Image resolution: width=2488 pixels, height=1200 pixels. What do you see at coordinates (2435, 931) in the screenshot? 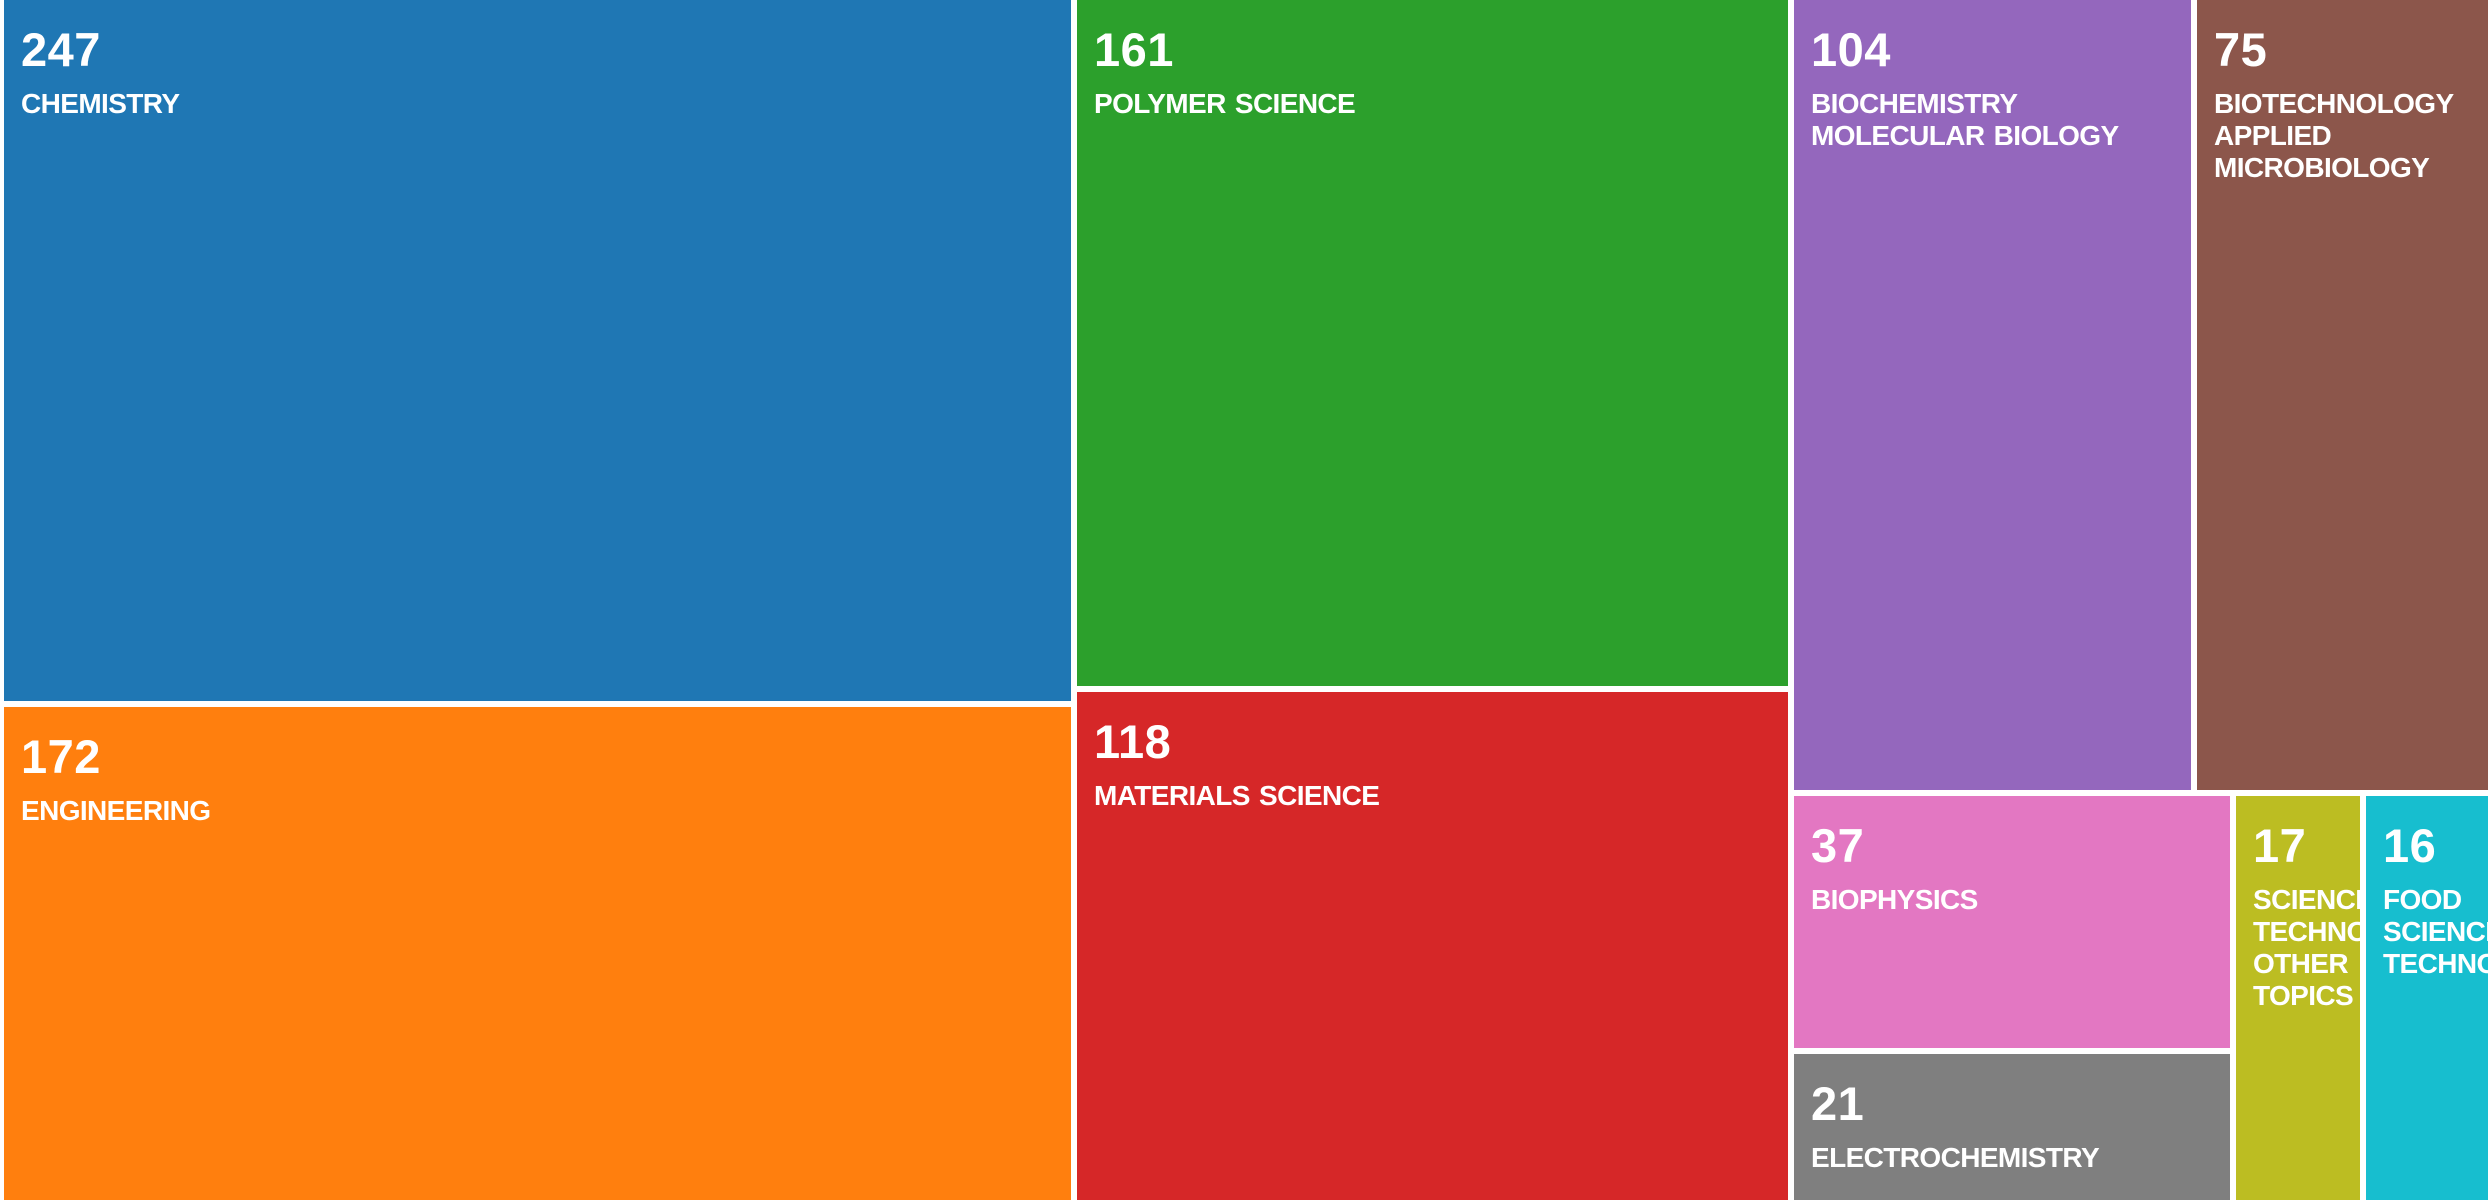
I see `tile-label: FOOD SCIENCE TECHNOLOGY` at bounding box center [2435, 931].